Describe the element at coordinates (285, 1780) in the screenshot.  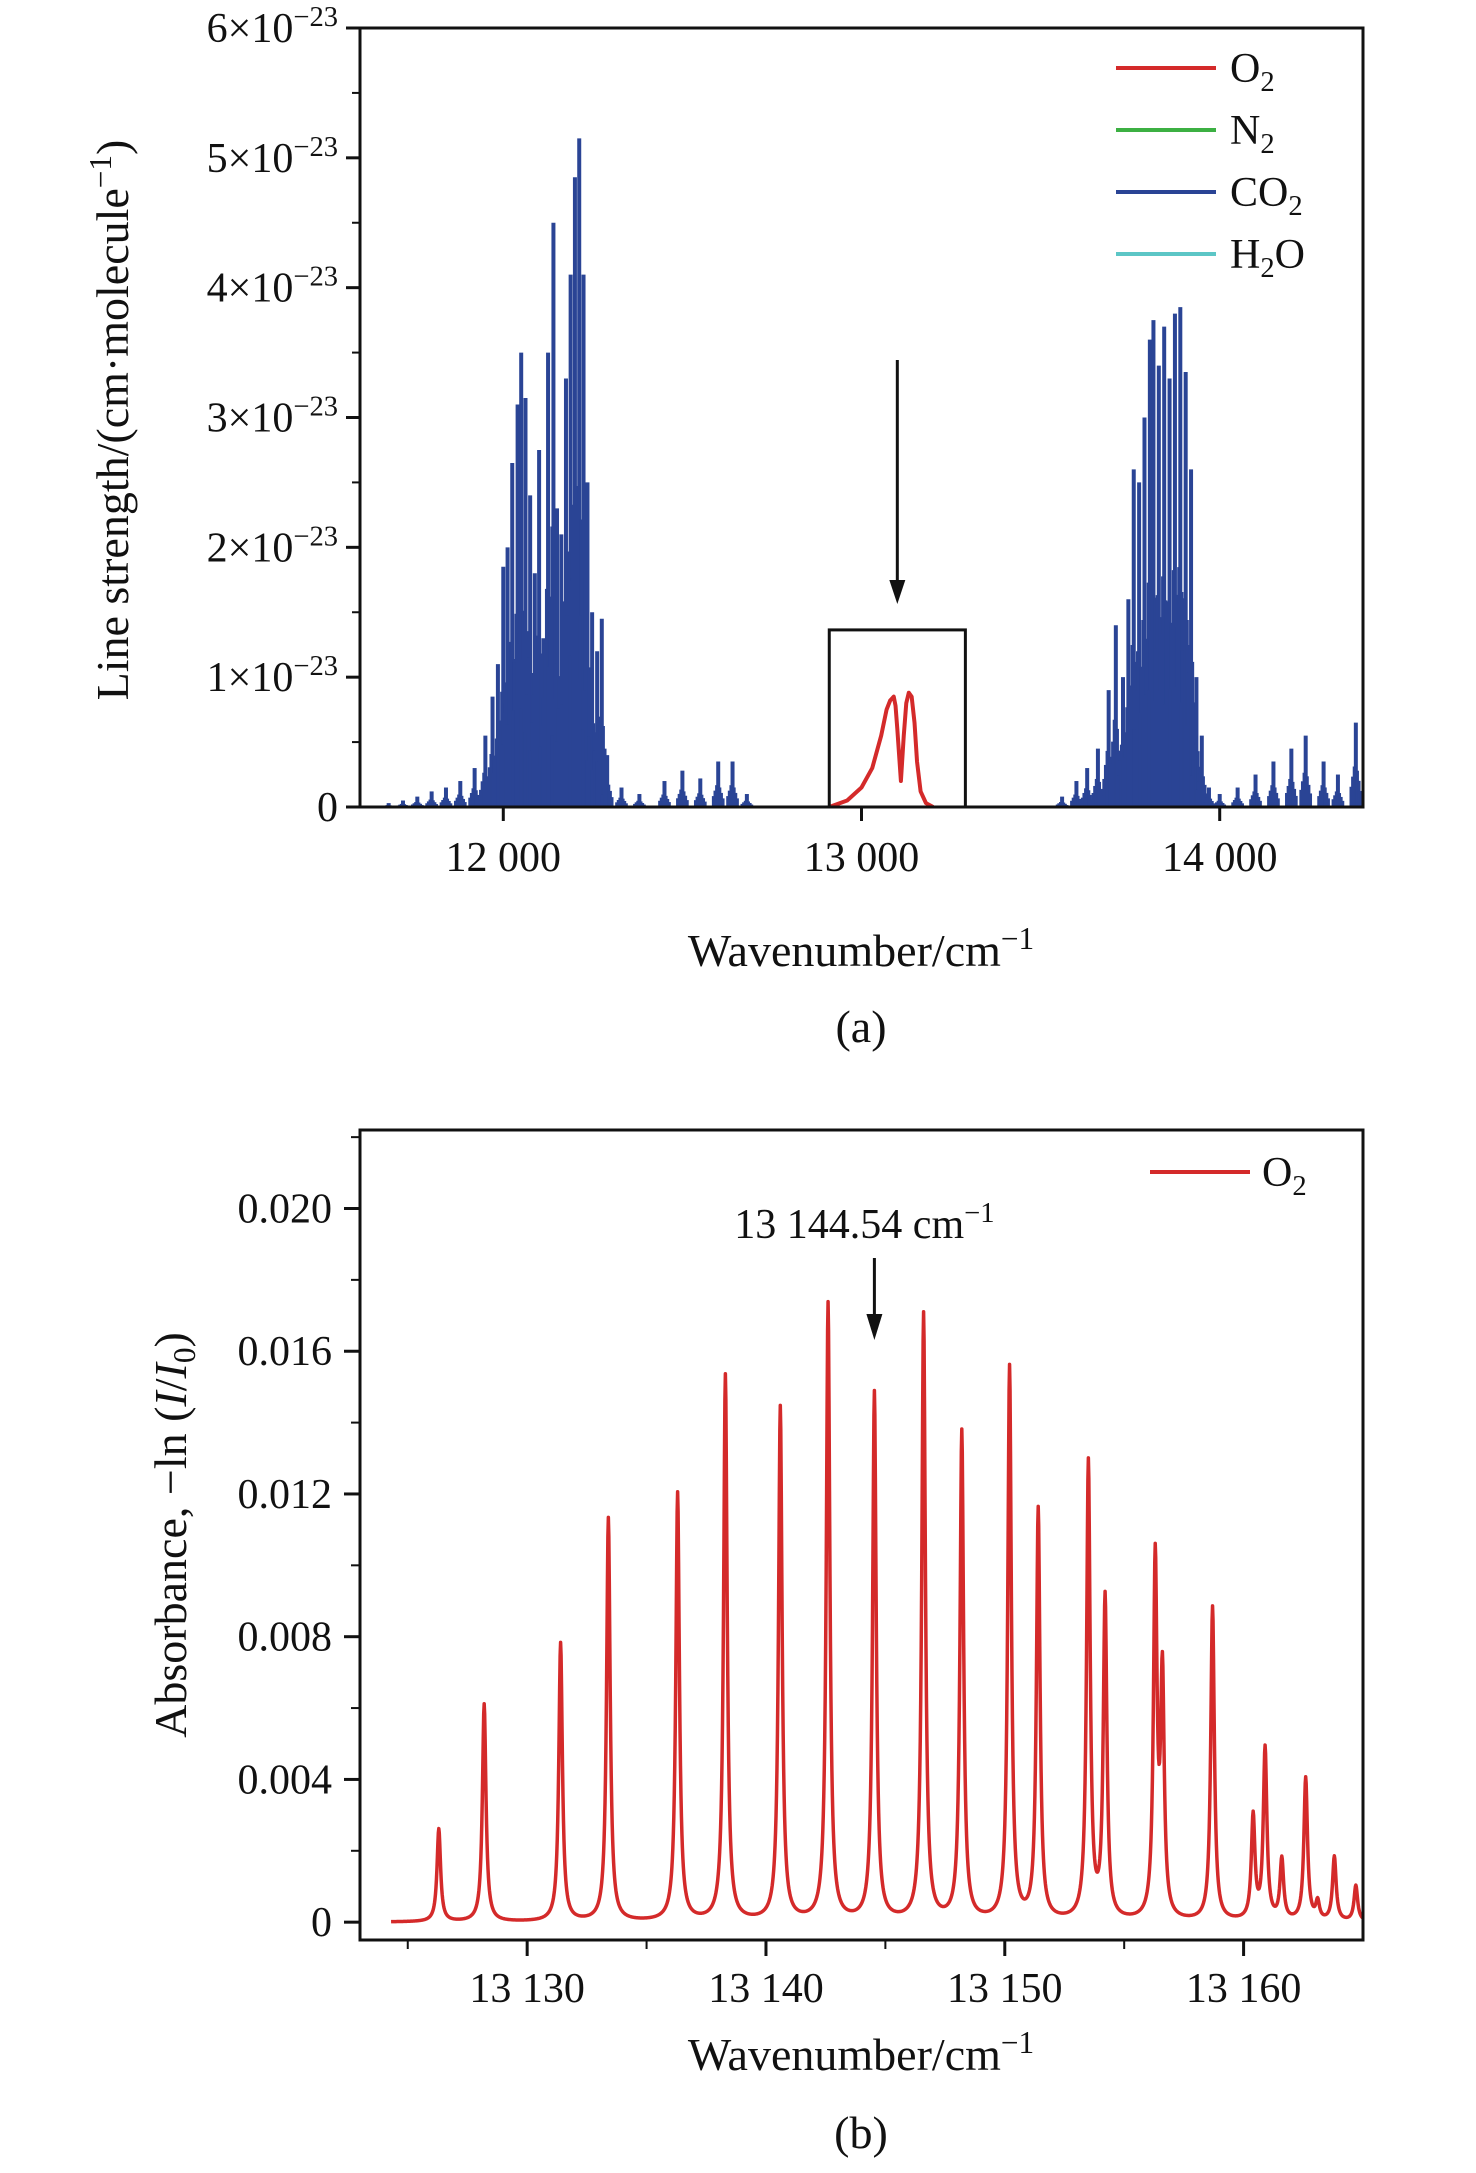
I see `y-tick-label-b-1: 0.004` at that location.